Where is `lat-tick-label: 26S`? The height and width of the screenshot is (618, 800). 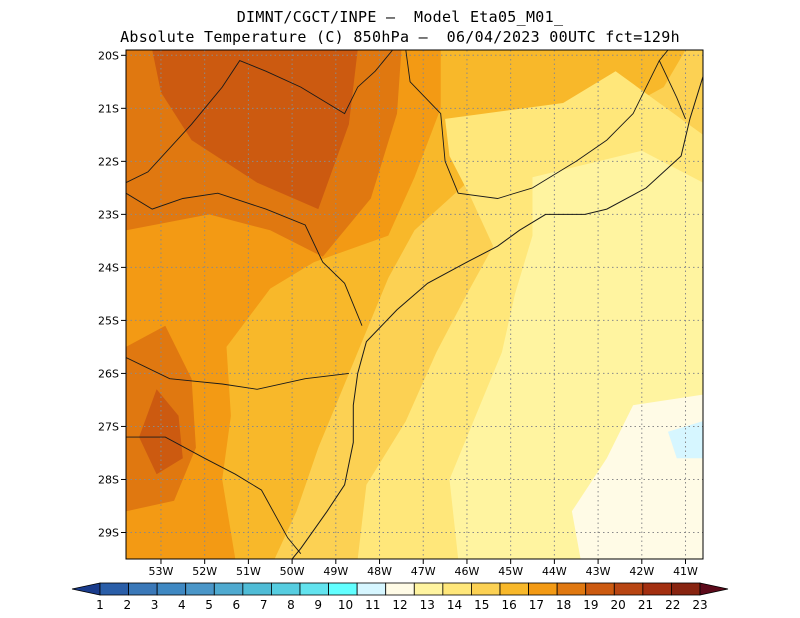 lat-tick-label: 26S is located at coordinates (108, 373).